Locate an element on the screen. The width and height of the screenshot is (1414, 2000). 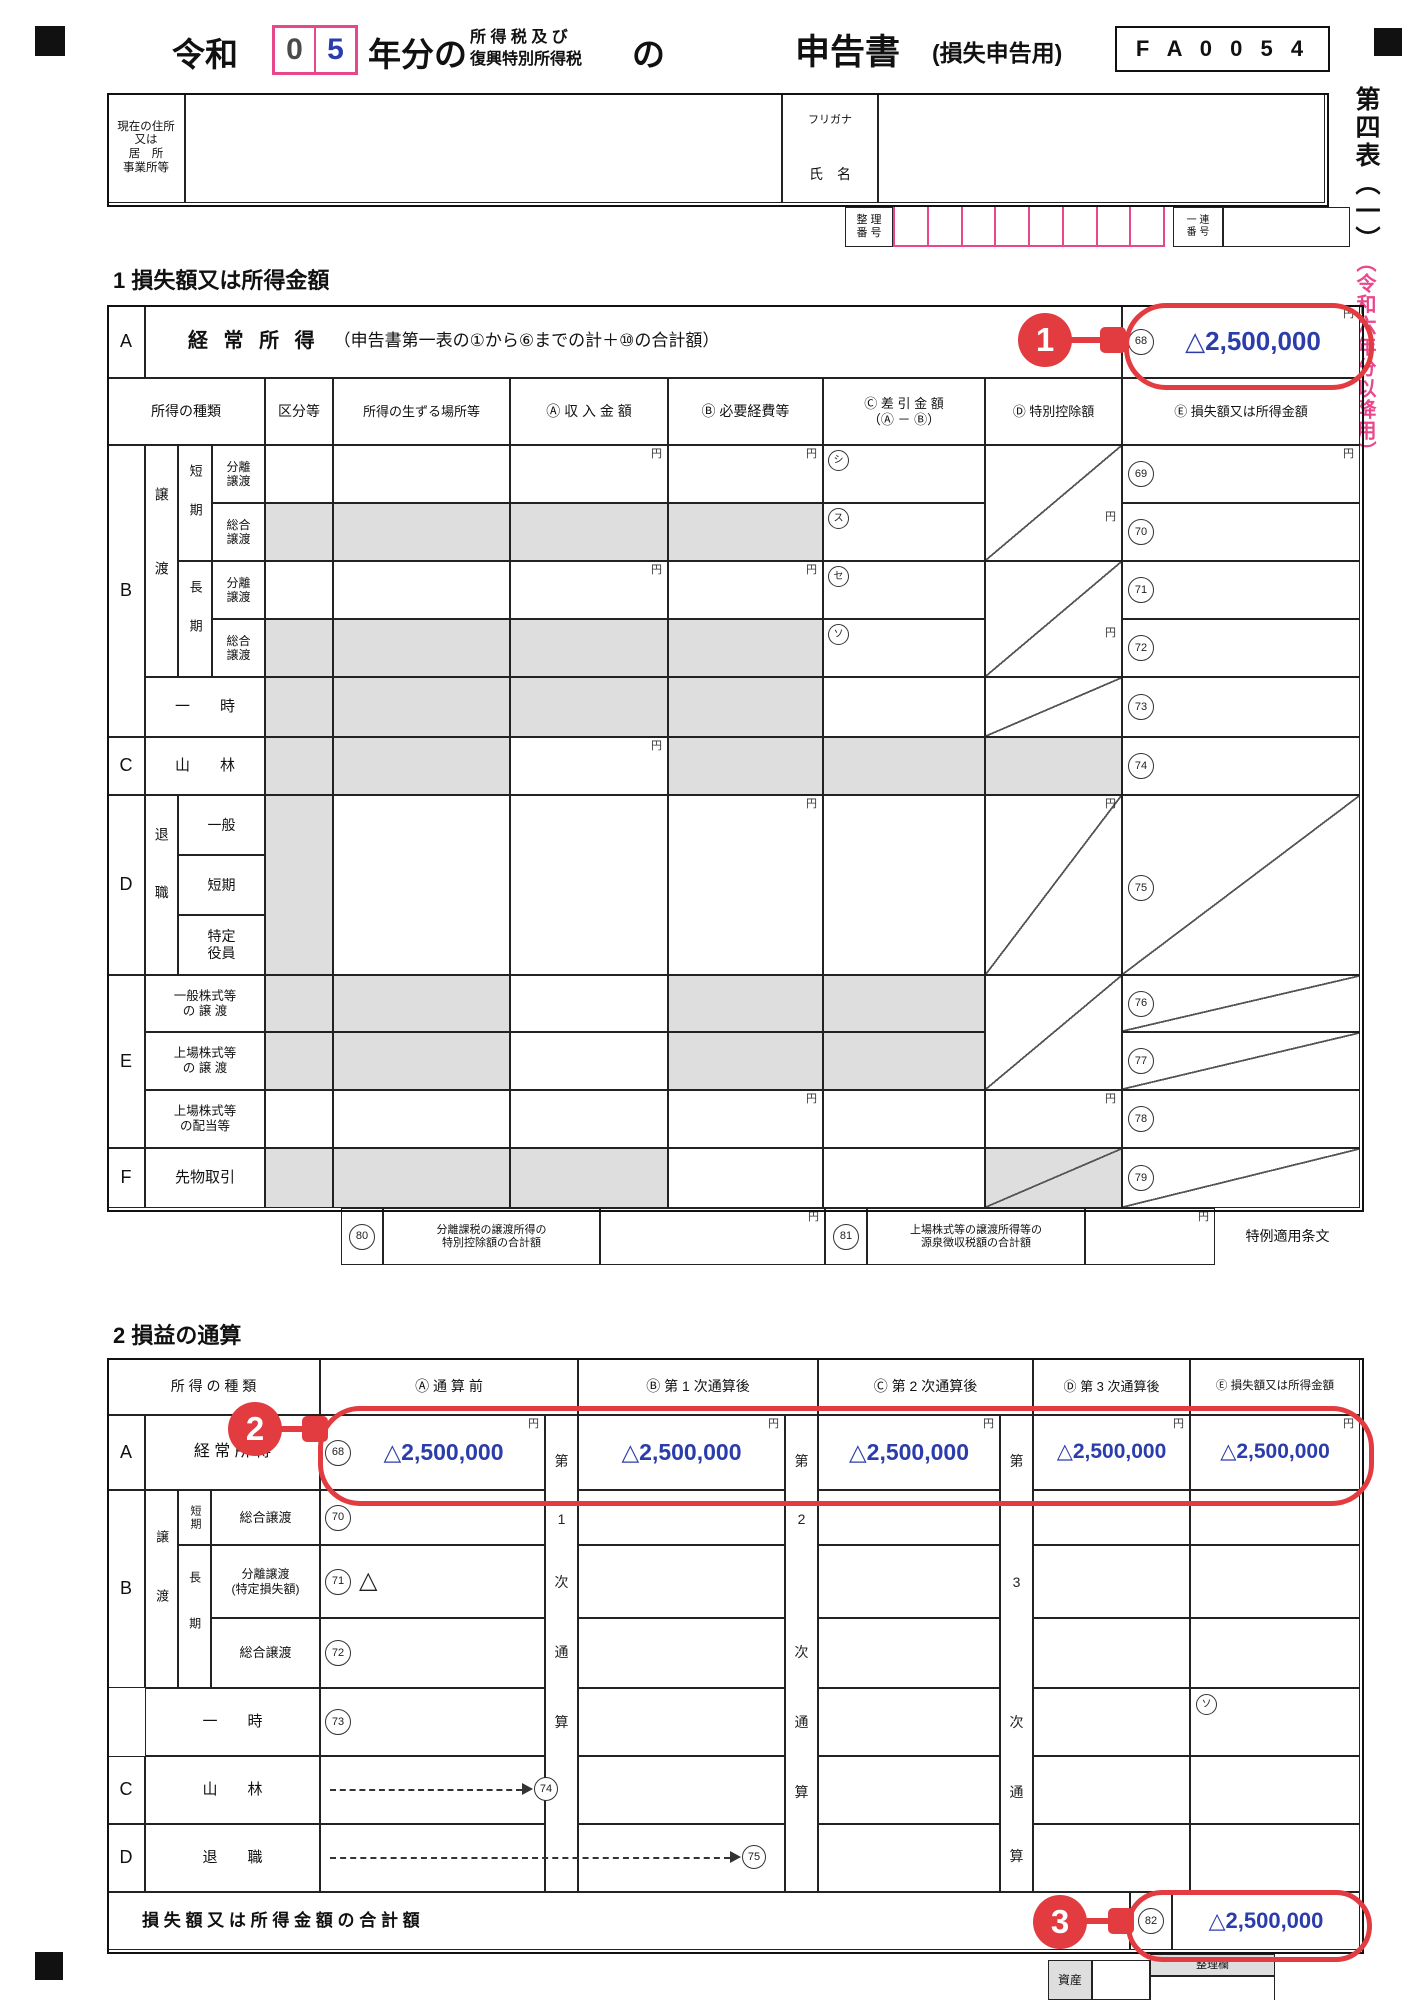
s1-D-kubun is located at coordinates (299, 885).